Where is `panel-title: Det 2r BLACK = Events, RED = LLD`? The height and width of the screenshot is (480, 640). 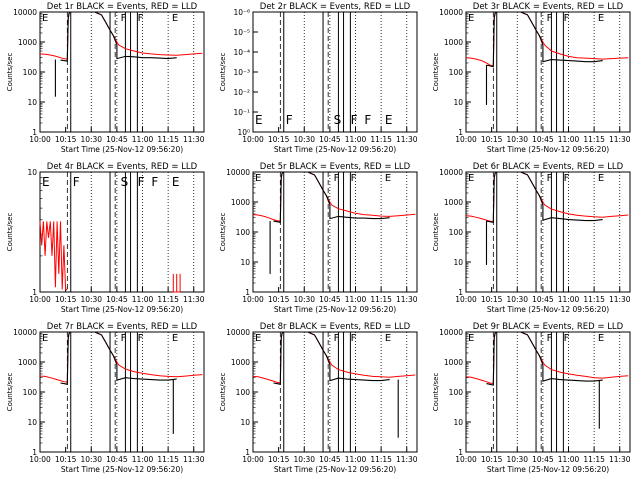 panel-title: Det 2r BLACK = Events, RED = LLD is located at coordinates (335, 7).